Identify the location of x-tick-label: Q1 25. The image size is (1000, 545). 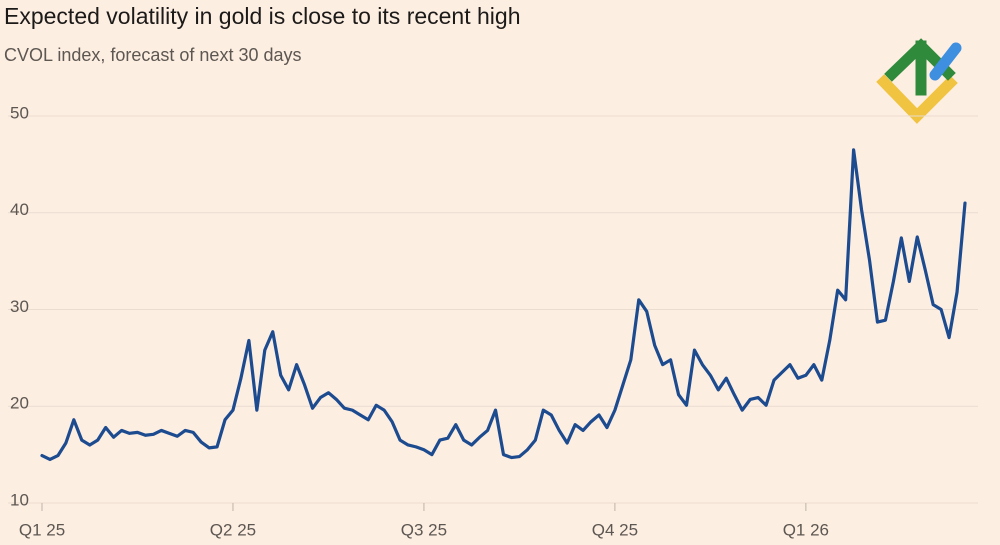
(42, 529).